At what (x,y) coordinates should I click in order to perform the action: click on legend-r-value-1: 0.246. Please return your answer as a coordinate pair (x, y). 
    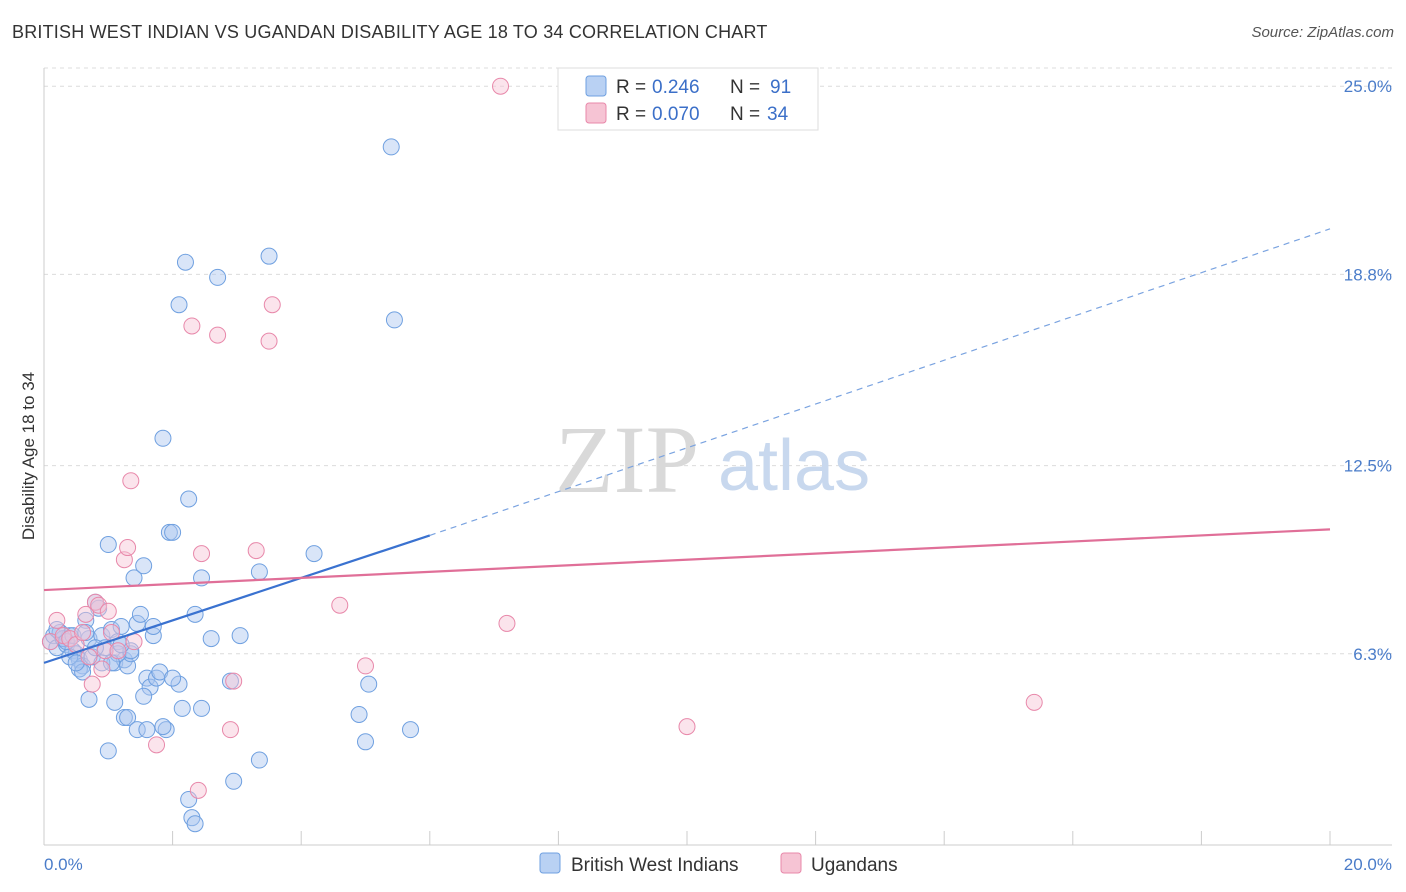
    Looking at the image, I should click on (676, 87).